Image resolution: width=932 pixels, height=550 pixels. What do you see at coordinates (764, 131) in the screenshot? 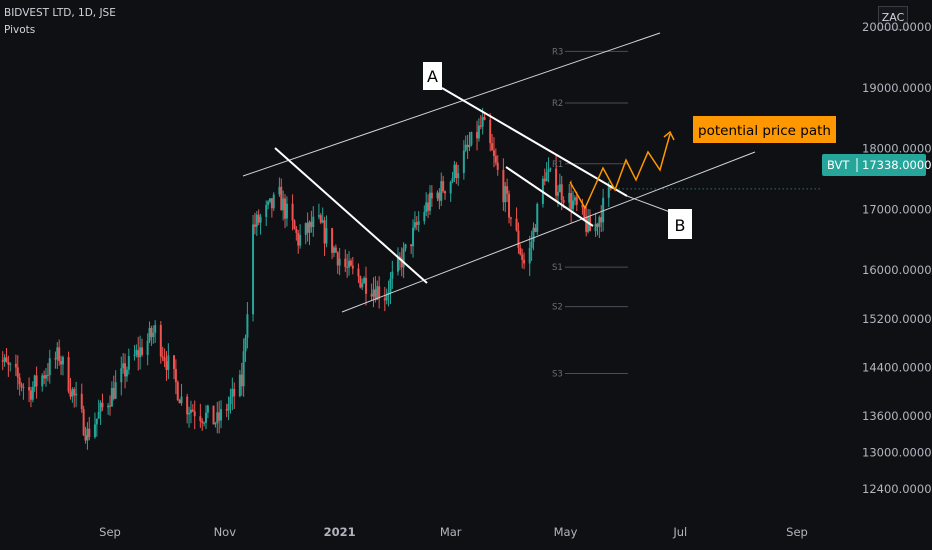
I see `path-label: potential price path` at bounding box center [764, 131].